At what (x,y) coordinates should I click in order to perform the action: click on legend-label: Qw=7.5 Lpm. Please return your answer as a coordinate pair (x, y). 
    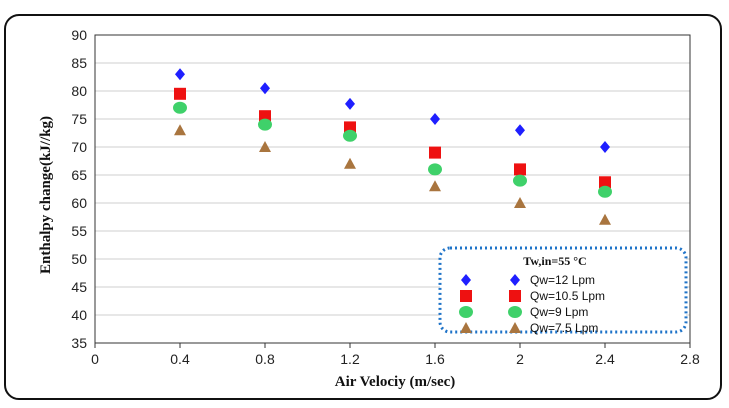
    Looking at the image, I should click on (564, 328).